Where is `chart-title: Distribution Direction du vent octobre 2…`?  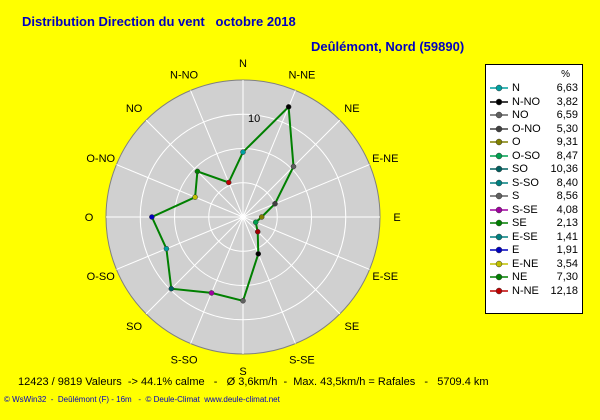 chart-title: Distribution Direction du vent octobre 2… is located at coordinates (159, 21).